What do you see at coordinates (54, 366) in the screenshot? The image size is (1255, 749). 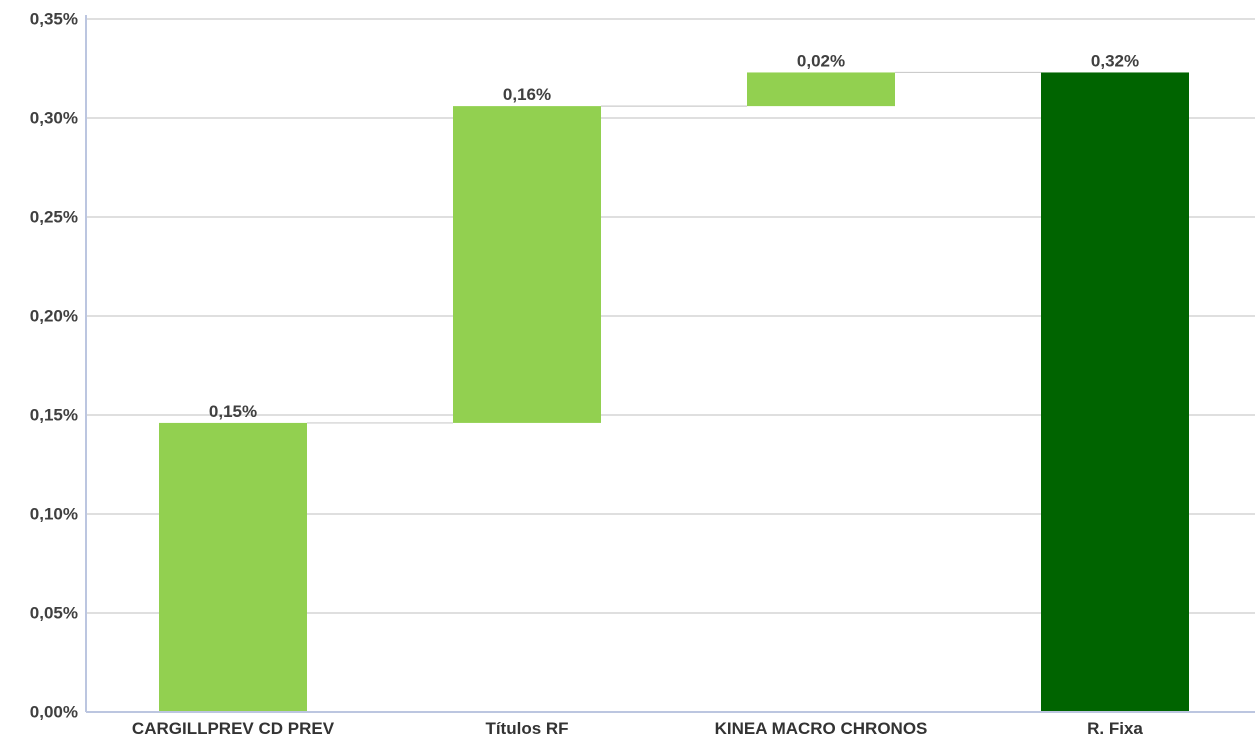 I see `y-tick-labels: 0,00% 0,05% 0,10% 0,15% 0,20% 0,25% 0,30% 0,35%` at bounding box center [54, 366].